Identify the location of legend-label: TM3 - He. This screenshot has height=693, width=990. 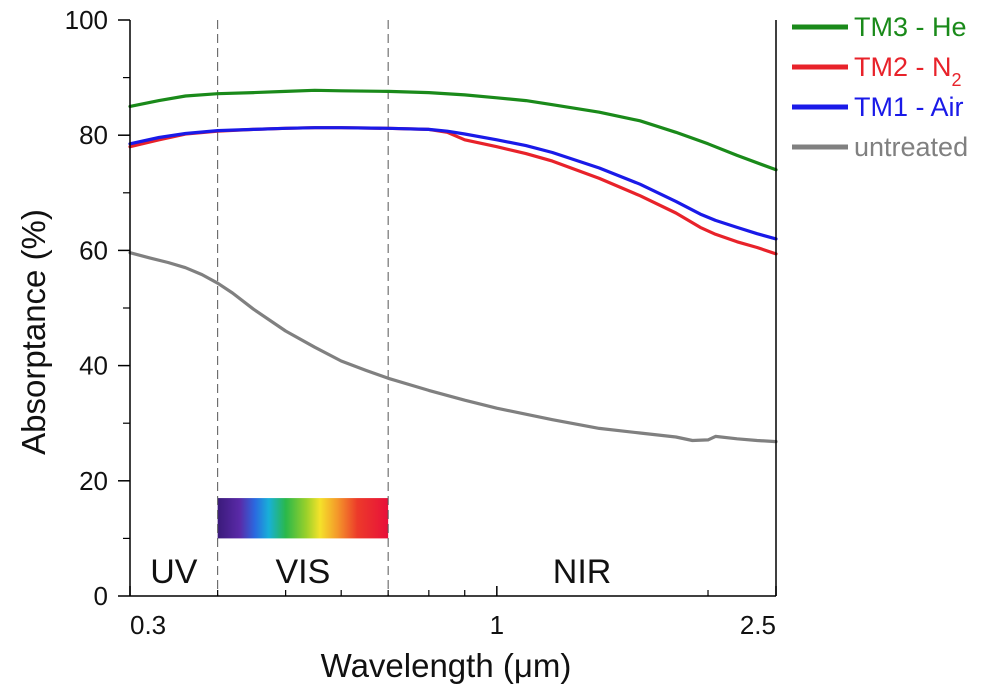
(910, 27).